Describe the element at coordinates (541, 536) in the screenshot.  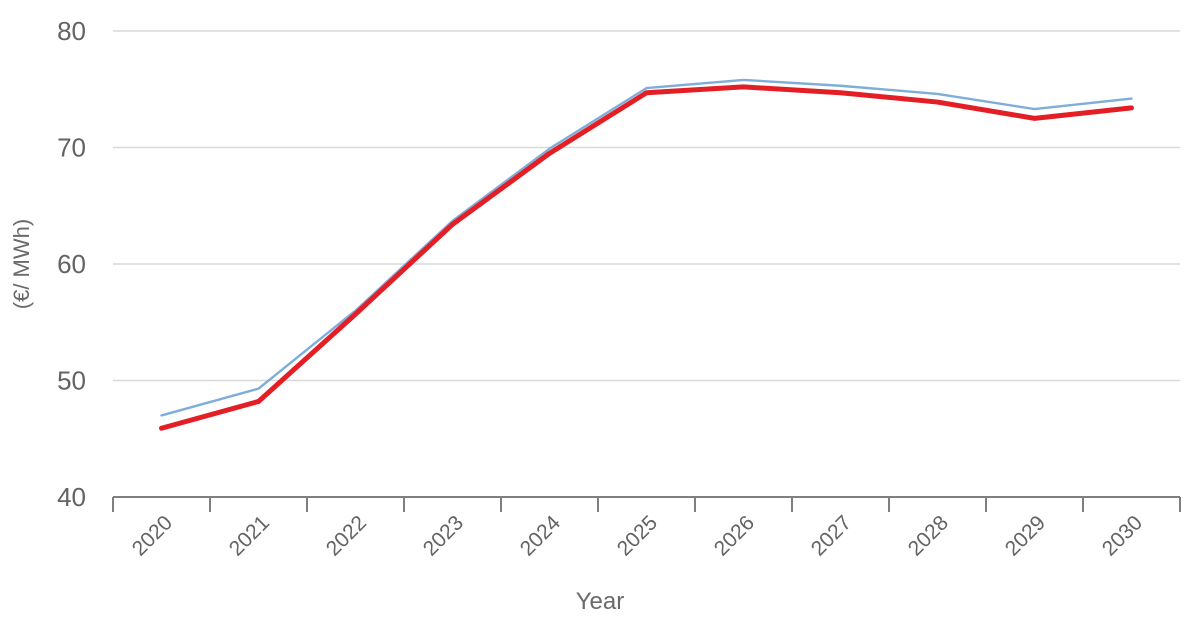
I see `x-tick-label: 2024` at that location.